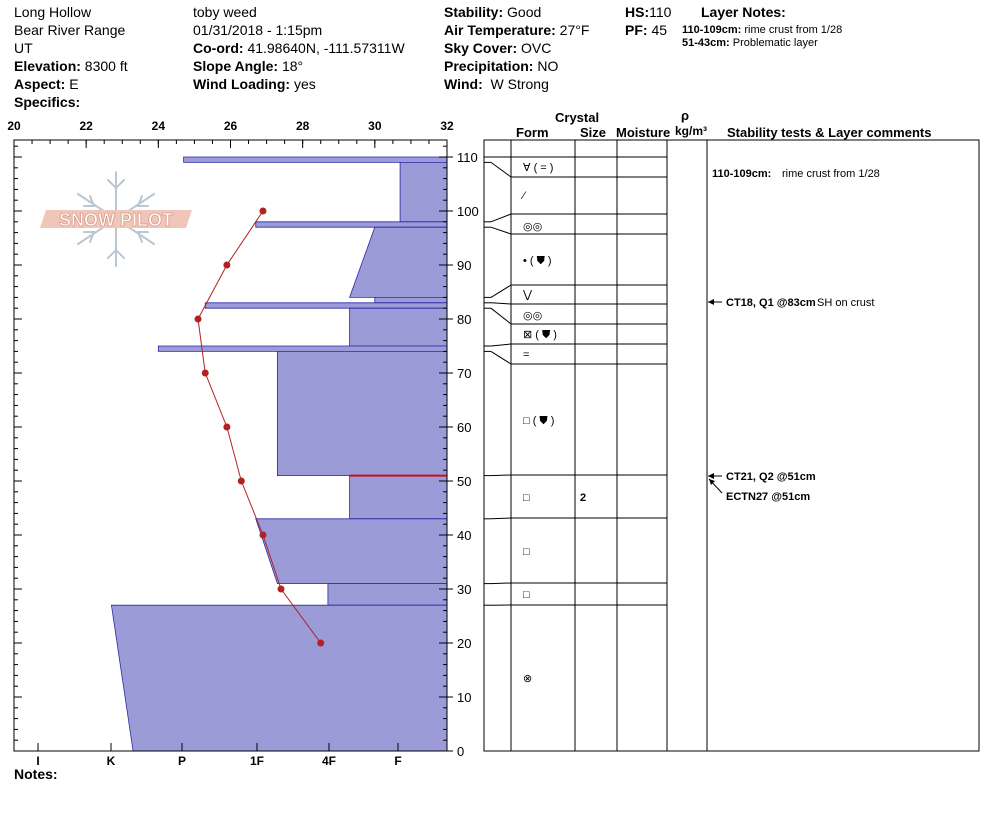 The image size is (994, 840). What do you see at coordinates (646, 30) in the screenshot?
I see `pf: PF: 45` at bounding box center [646, 30].